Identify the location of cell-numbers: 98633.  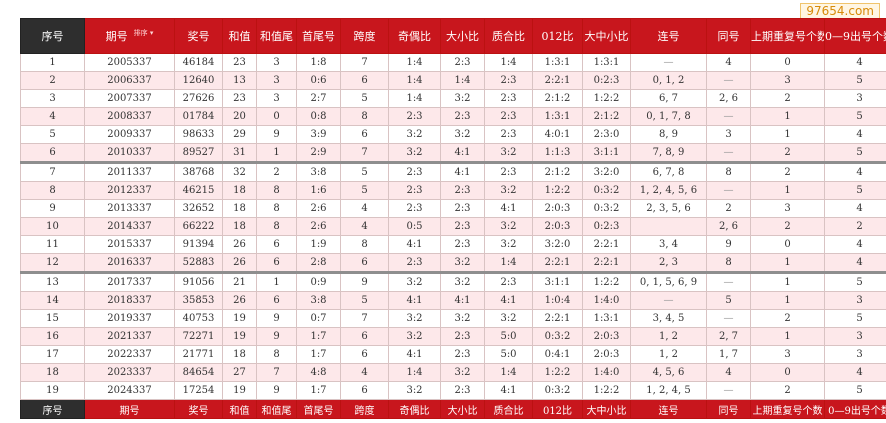
(198, 134).